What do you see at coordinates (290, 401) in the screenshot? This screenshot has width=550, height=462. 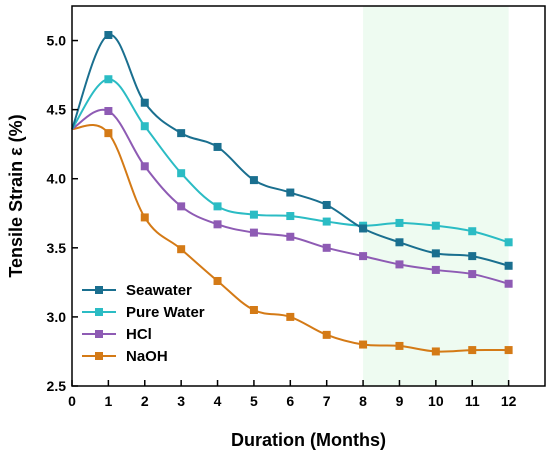 I see `x-tick-label: 6` at bounding box center [290, 401].